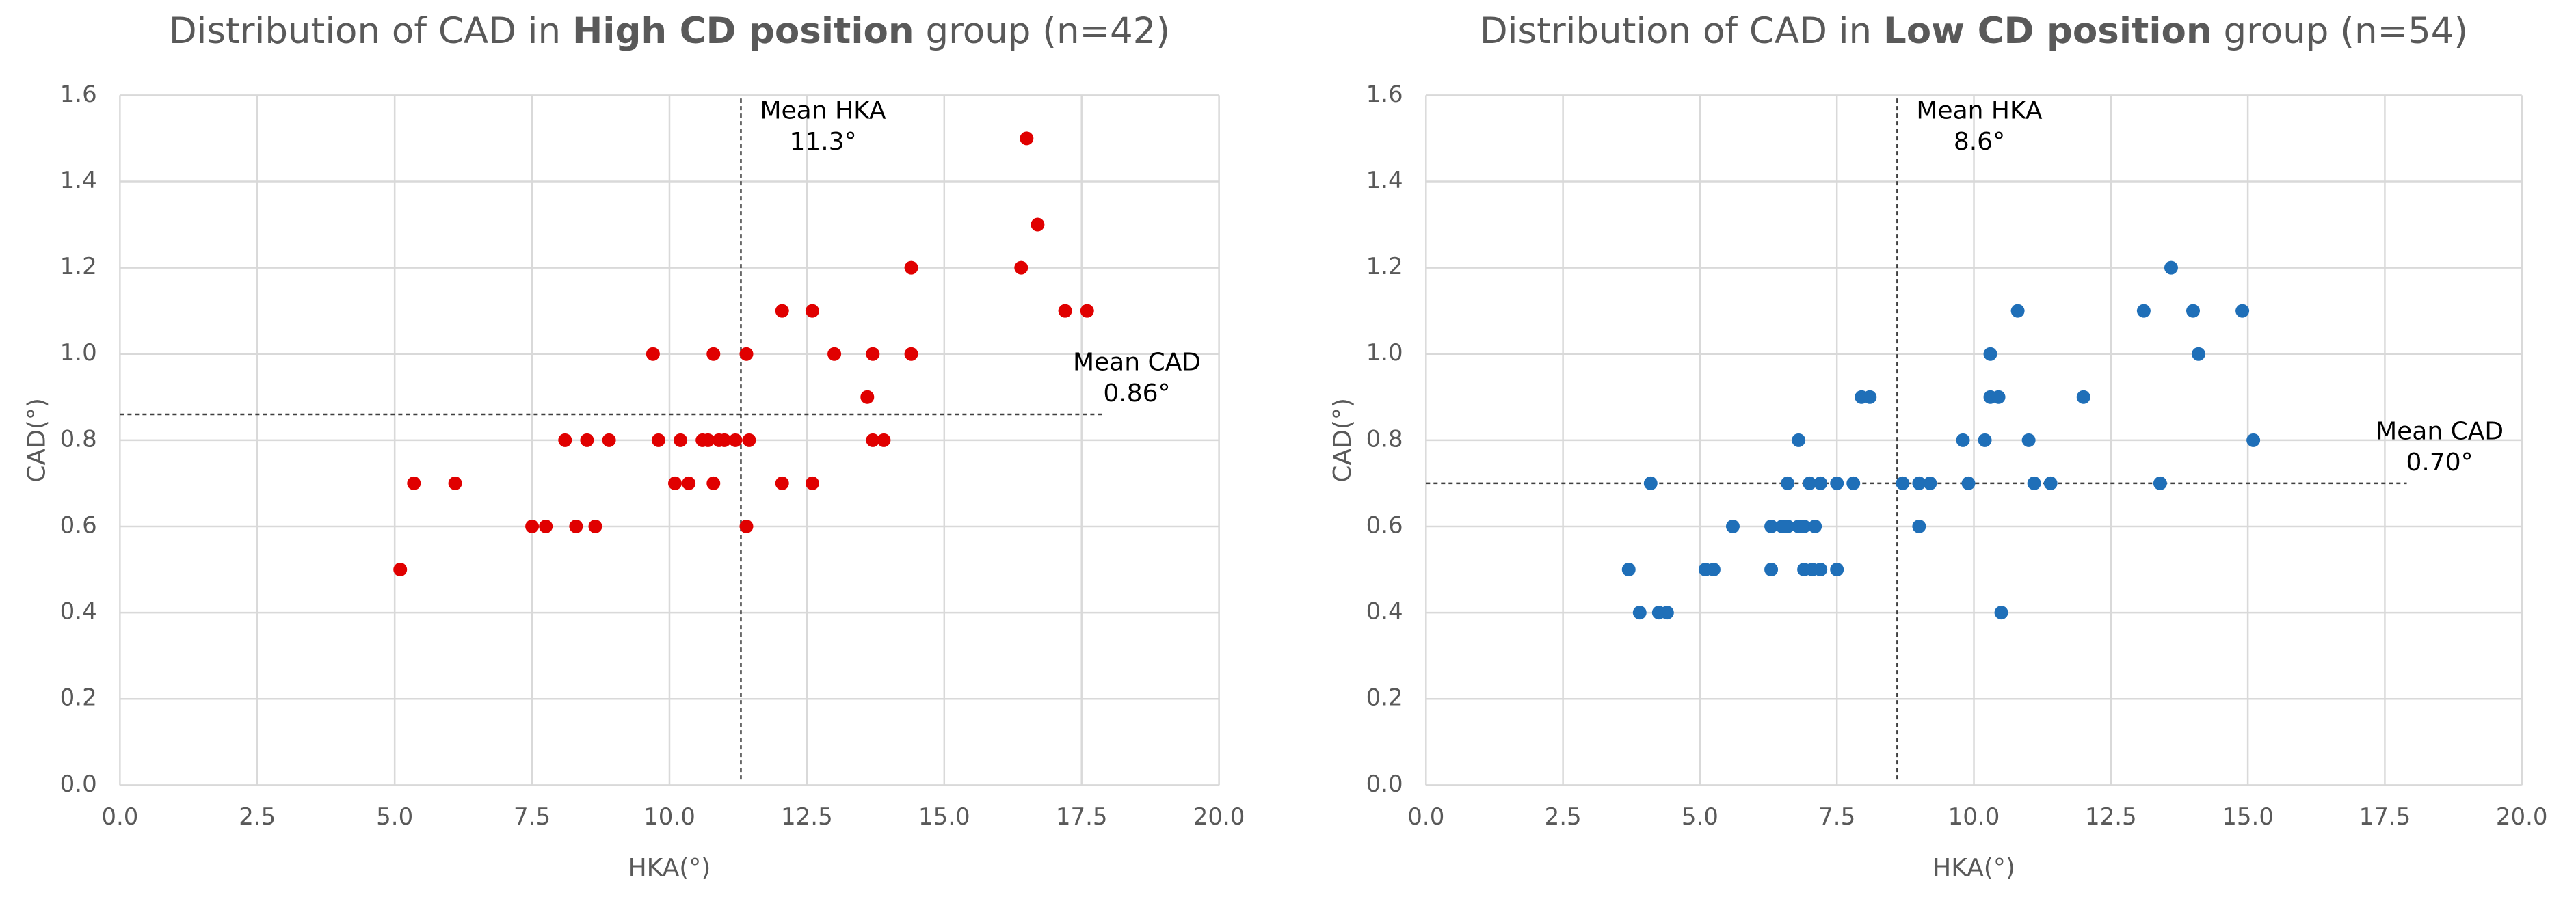  I want to click on annotation: Mean CAD, so click(1137, 363).